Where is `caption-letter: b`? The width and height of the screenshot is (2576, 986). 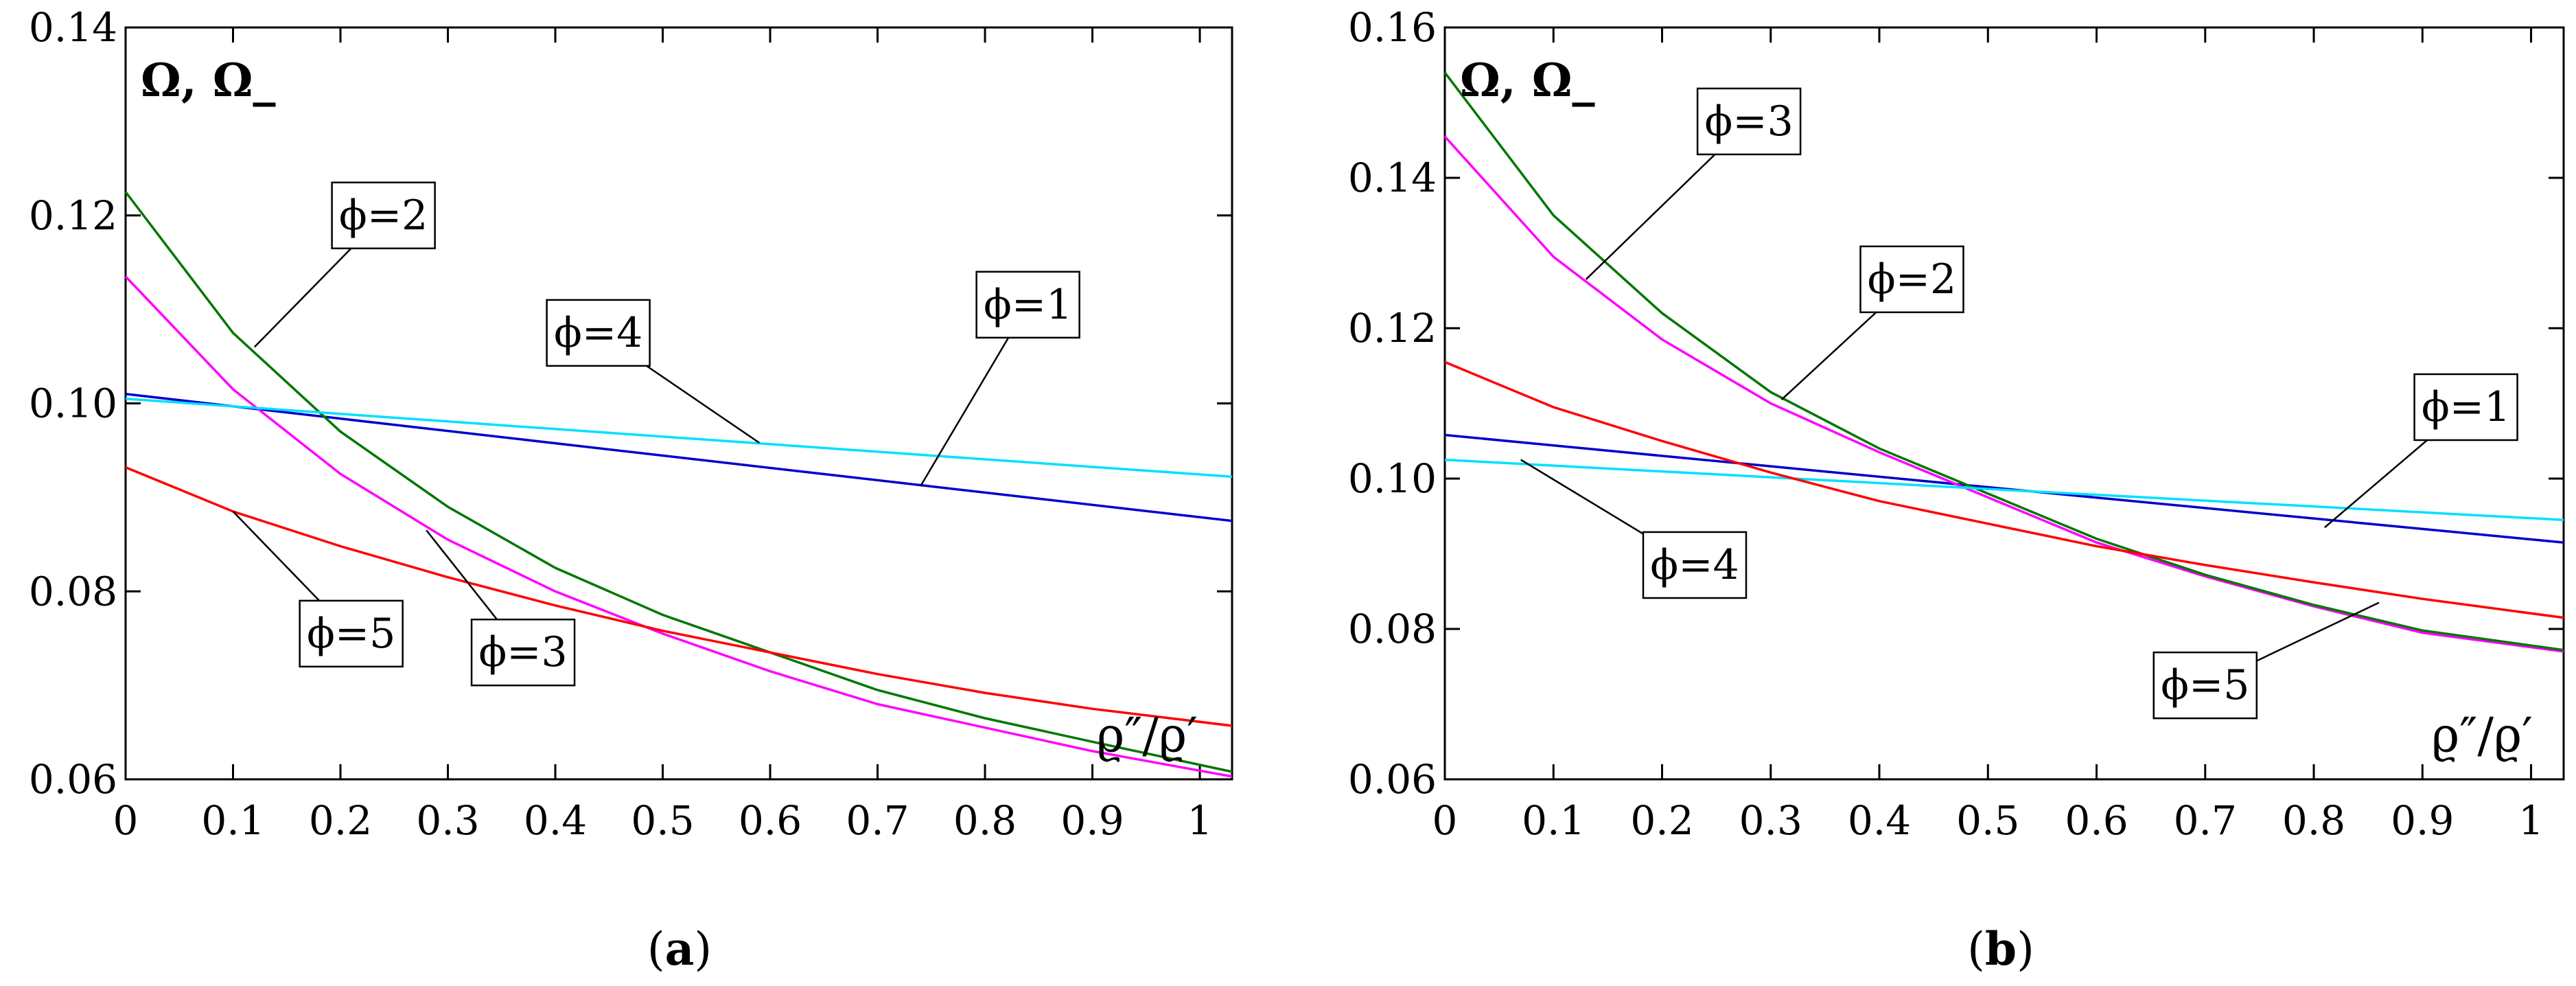
caption-letter: b is located at coordinates (2001, 949).